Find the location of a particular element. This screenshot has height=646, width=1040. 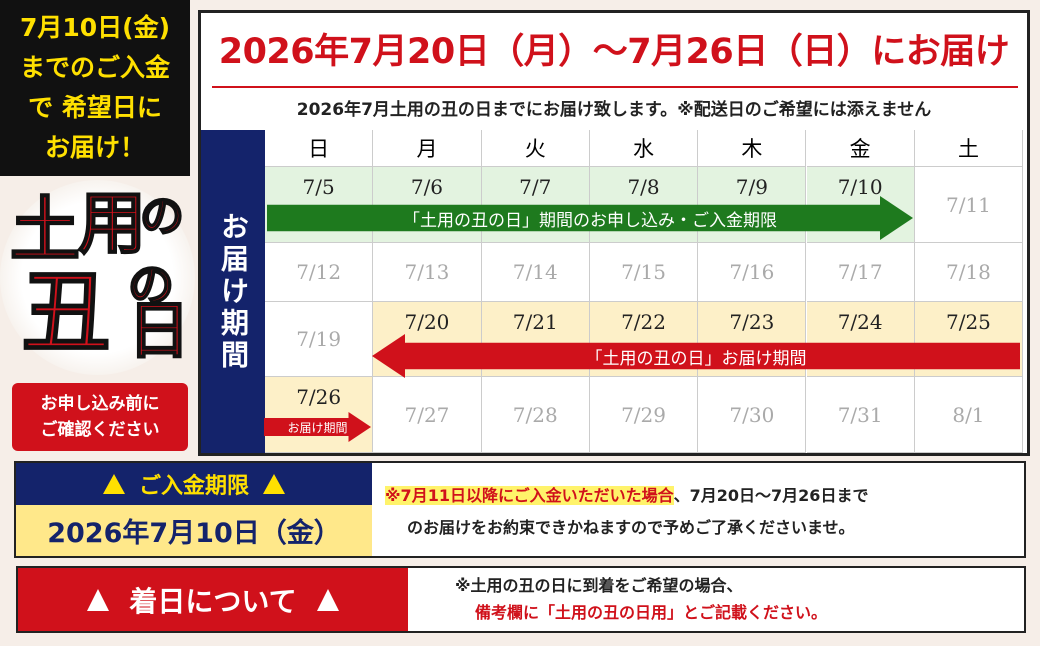

confirm-line: お申し込み前に is located at coordinates (100, 404).